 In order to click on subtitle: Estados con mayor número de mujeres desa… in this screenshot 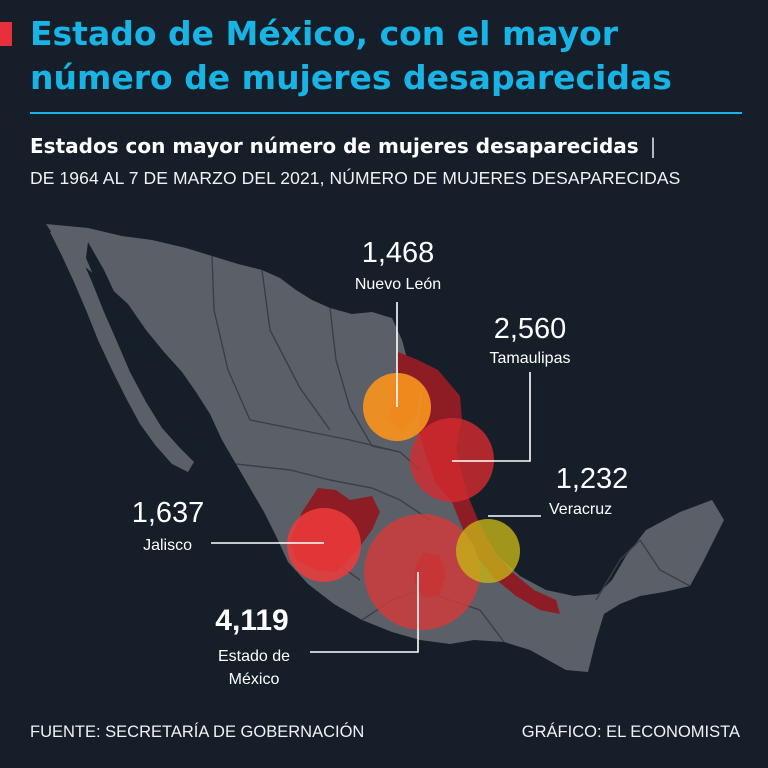, I will do `click(395, 146)`.